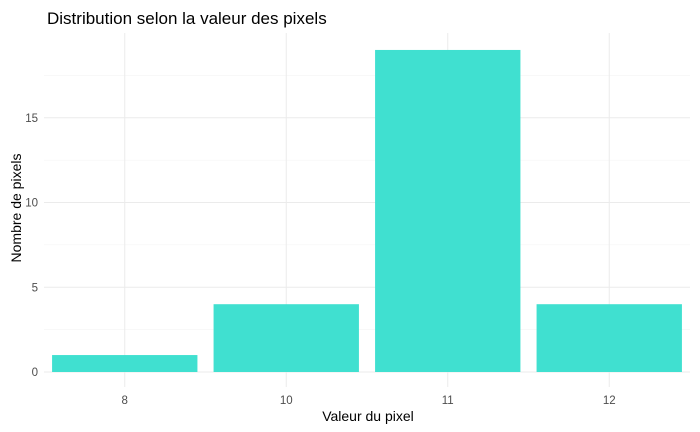 This screenshot has width=700, height=432. I want to click on x-axis-ticks: 8 10 11 12, so click(369, 401).